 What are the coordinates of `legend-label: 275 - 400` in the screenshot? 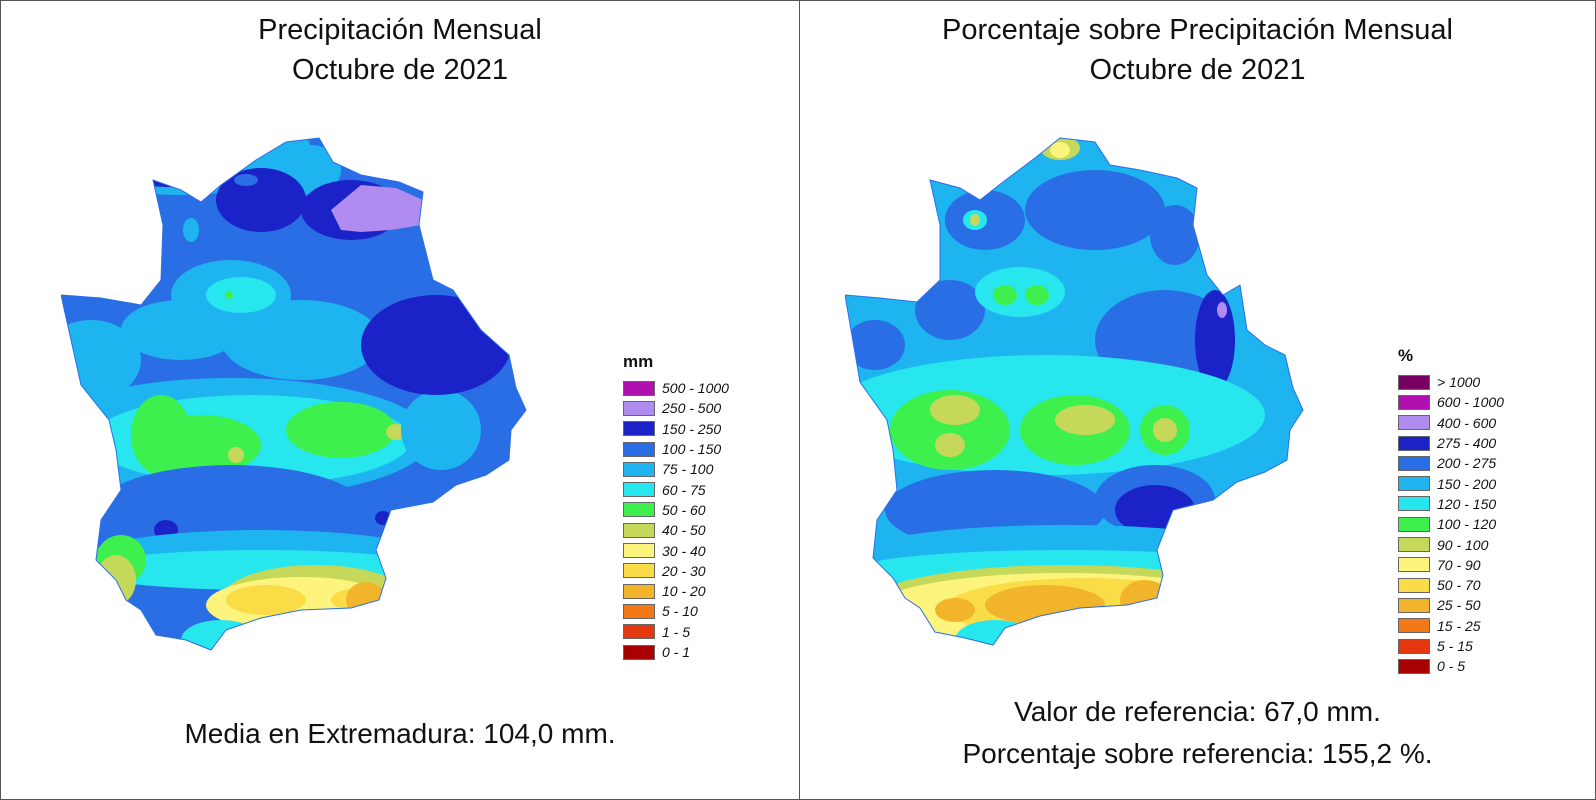 It's located at (1467, 443).